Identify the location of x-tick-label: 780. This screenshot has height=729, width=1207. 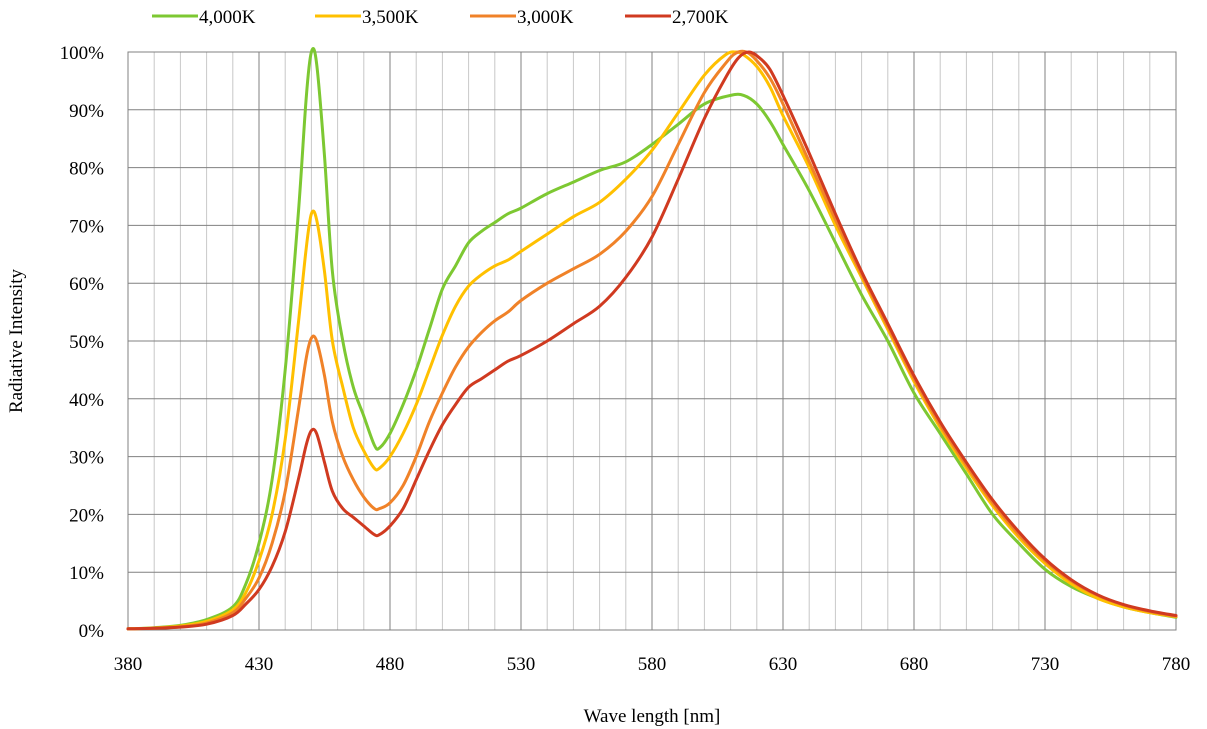
(1176, 664).